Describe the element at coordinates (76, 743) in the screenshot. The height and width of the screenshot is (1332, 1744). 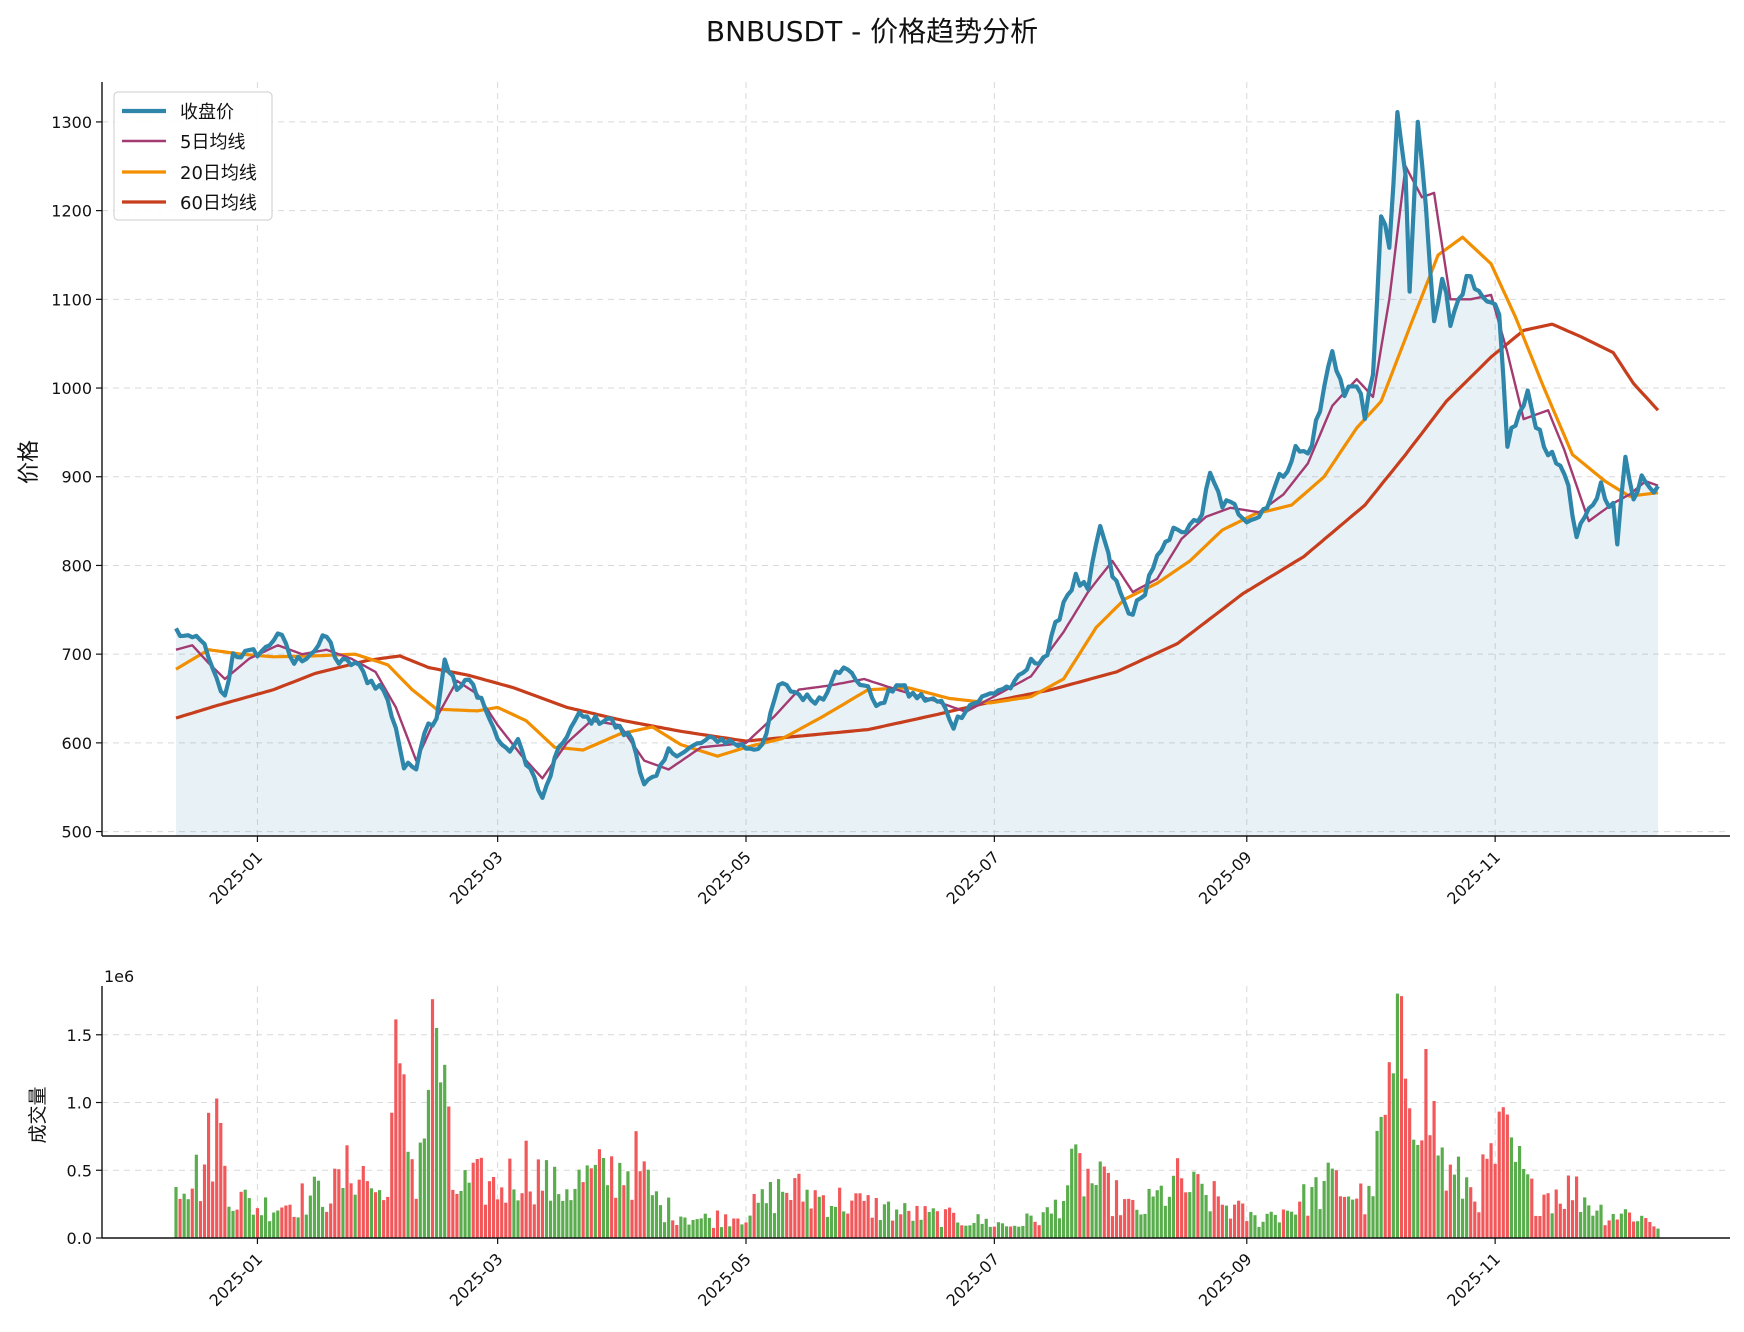
I see `price-ytick-label: 600` at that location.